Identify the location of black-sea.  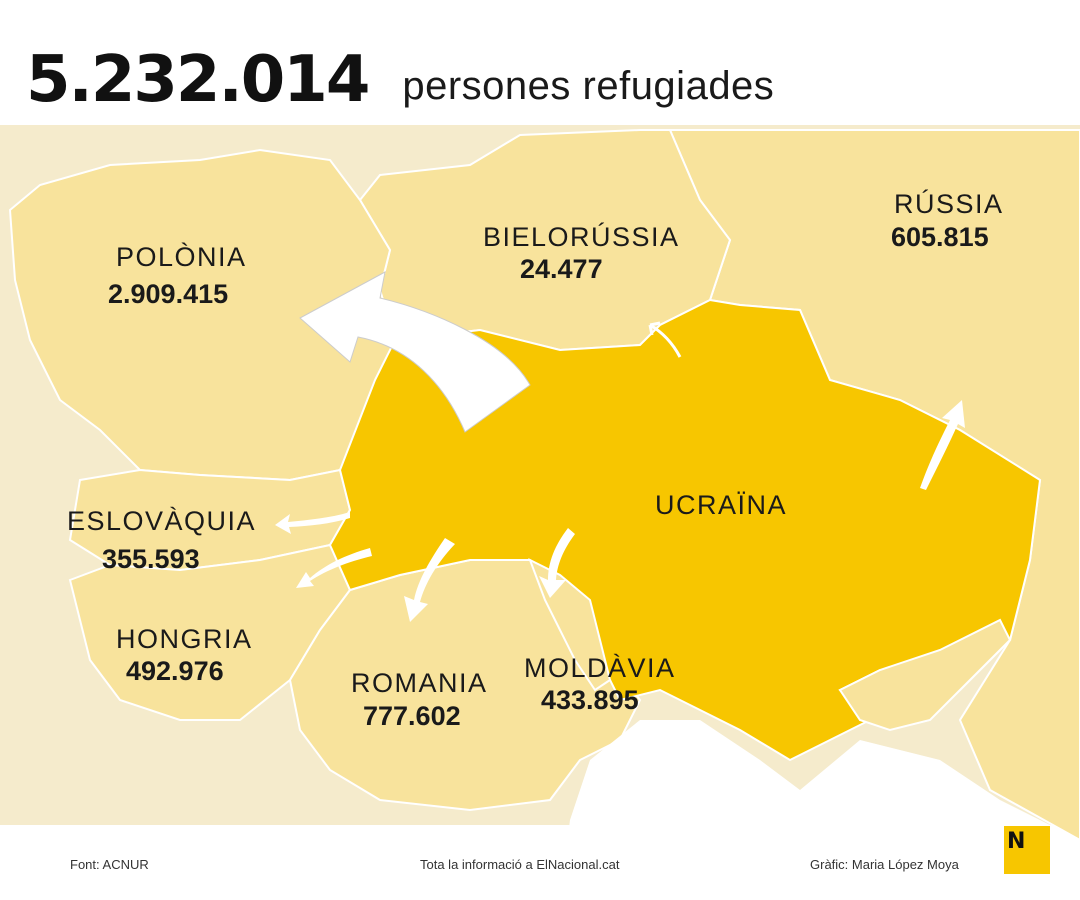
(820, 810).